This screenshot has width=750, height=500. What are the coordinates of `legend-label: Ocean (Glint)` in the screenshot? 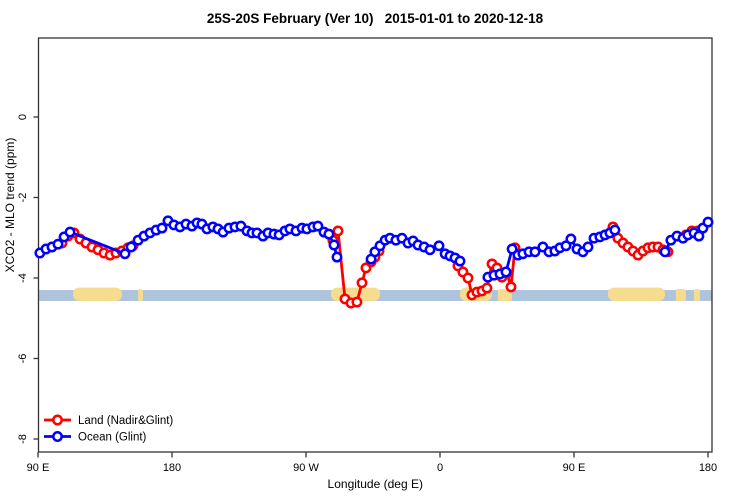 It's located at (112, 438).